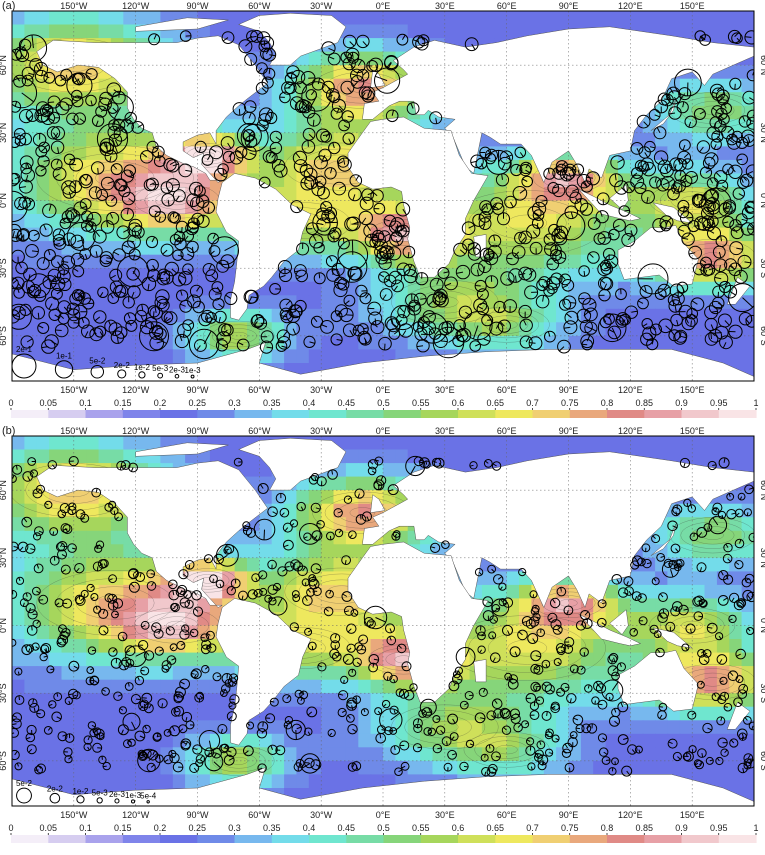  I want to click on colorbar-tick-label: 0.9, so click(681, 403).